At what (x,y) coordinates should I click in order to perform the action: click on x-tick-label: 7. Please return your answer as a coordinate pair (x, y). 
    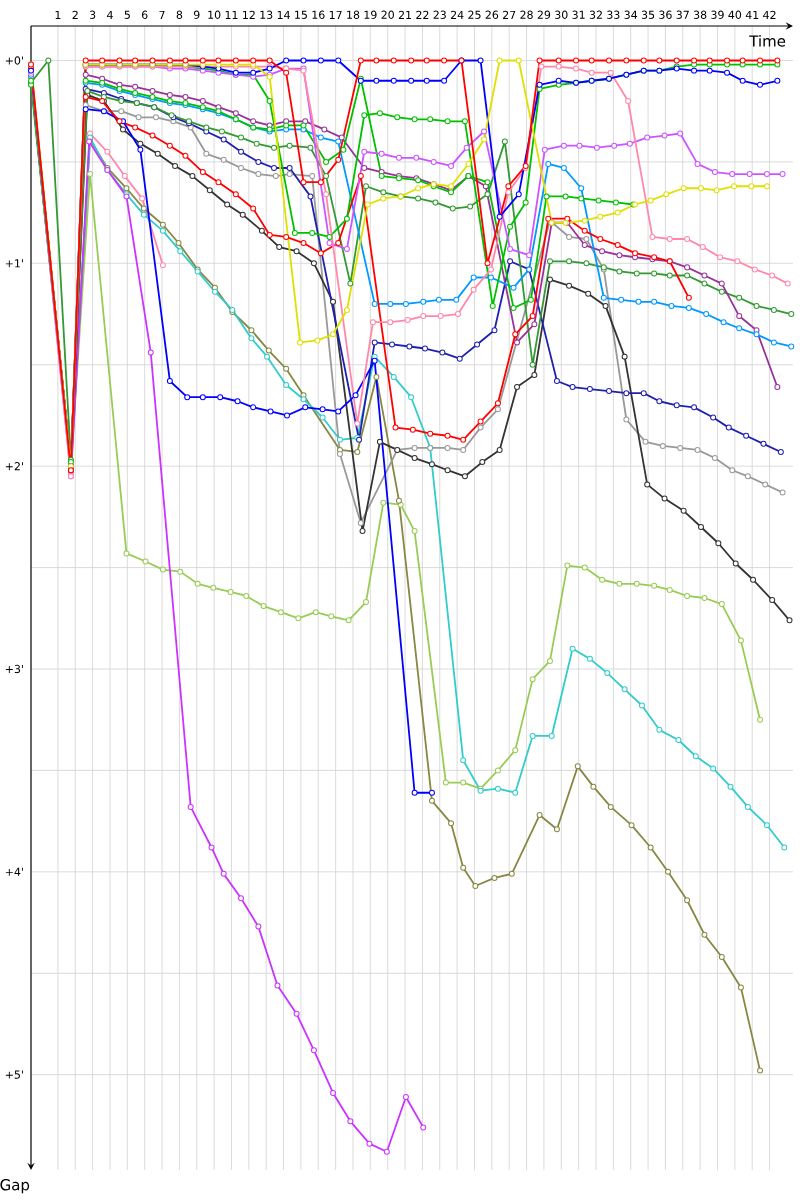
    Looking at the image, I should click on (162, 14).